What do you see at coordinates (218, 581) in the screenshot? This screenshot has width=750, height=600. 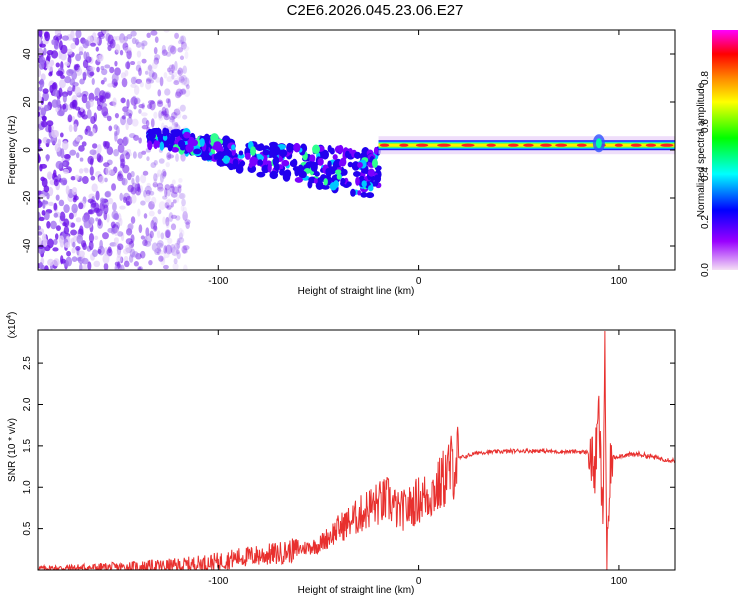 I see `line-x-tick-label: -100` at bounding box center [218, 581].